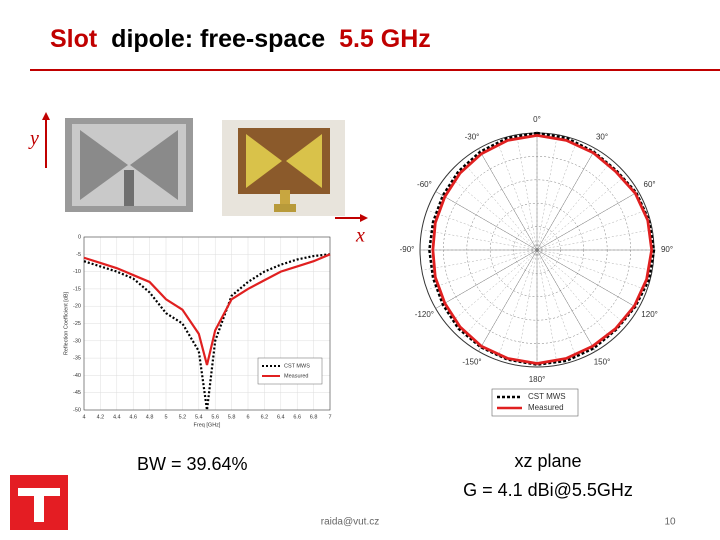 The height and width of the screenshot is (540, 720). I want to click on plane-label: xz plane, so click(547, 461).